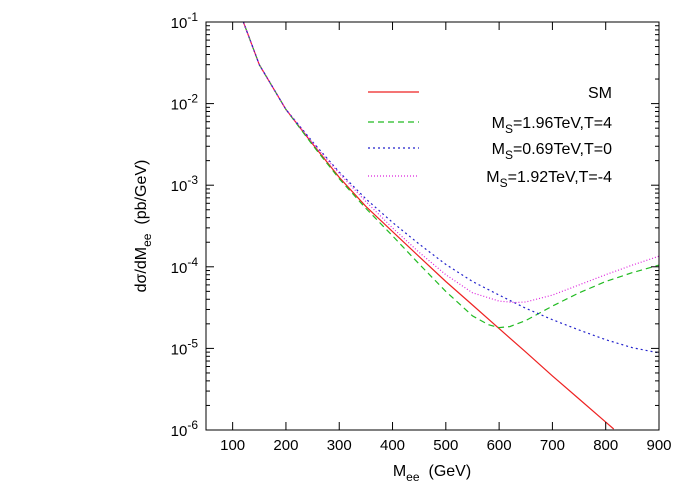 This screenshot has width=692, height=485. Describe the element at coordinates (605, 445) in the screenshot. I see `x-tick-label: 800` at that location.